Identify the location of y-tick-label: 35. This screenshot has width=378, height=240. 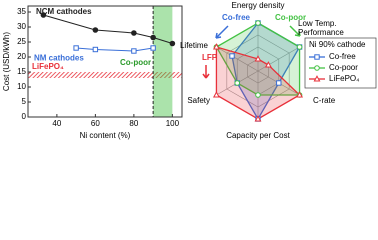
(21, 11).